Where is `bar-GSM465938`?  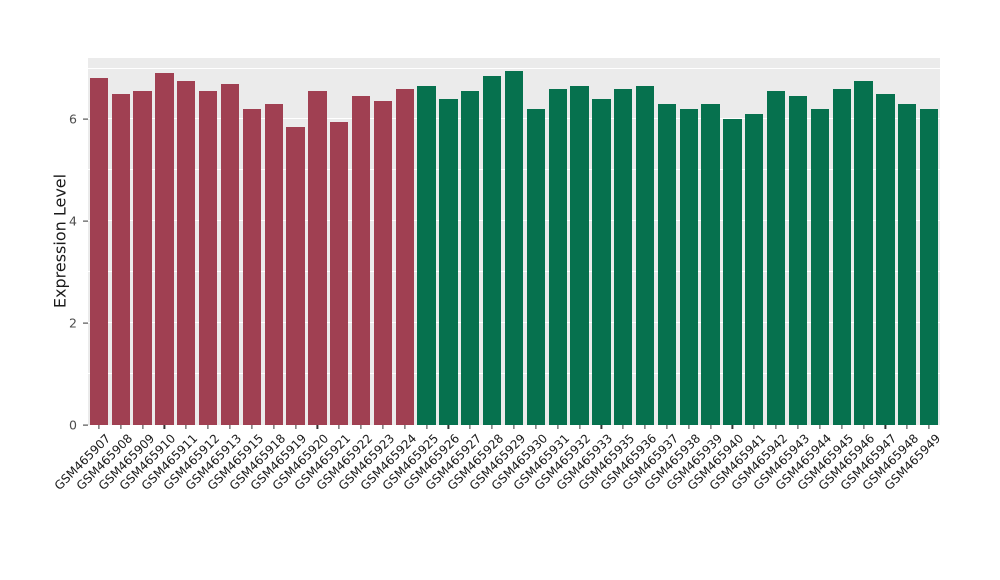
bar-GSM465938 is located at coordinates (688, 266).